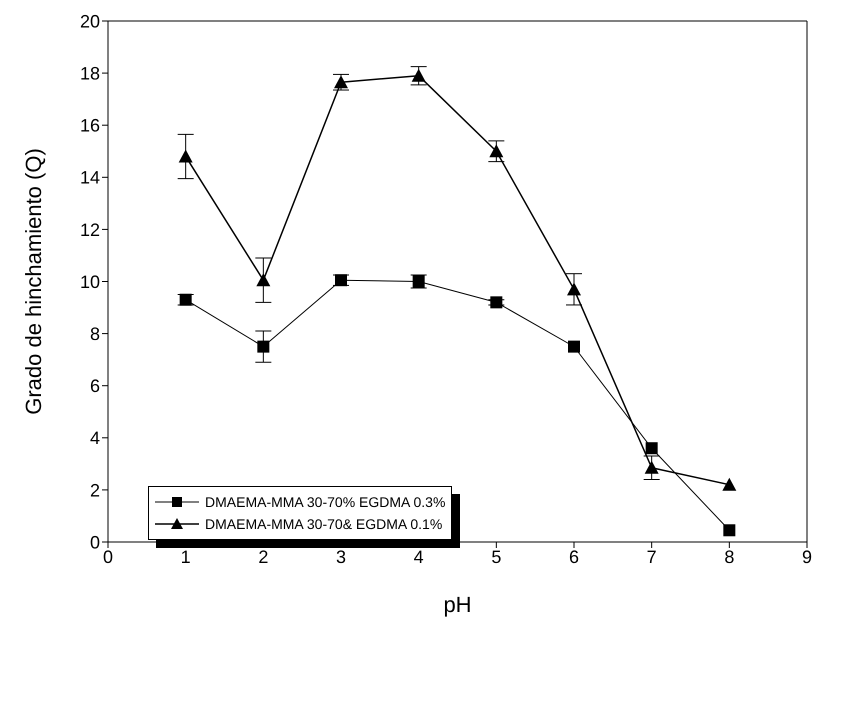 The image size is (846, 704). What do you see at coordinates (90, 178) in the screenshot?
I see `y-tick-label: 14` at bounding box center [90, 178].